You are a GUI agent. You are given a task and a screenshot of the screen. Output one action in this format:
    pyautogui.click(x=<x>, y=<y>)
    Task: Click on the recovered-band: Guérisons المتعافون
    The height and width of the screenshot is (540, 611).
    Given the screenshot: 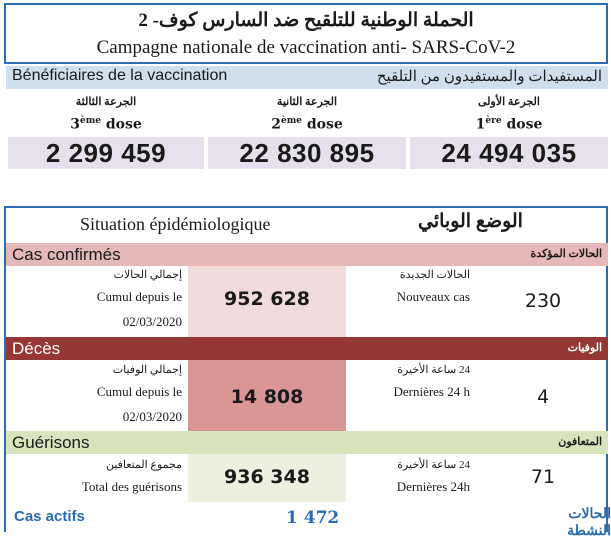 What is the action you would take?
    pyautogui.click(x=307, y=442)
    